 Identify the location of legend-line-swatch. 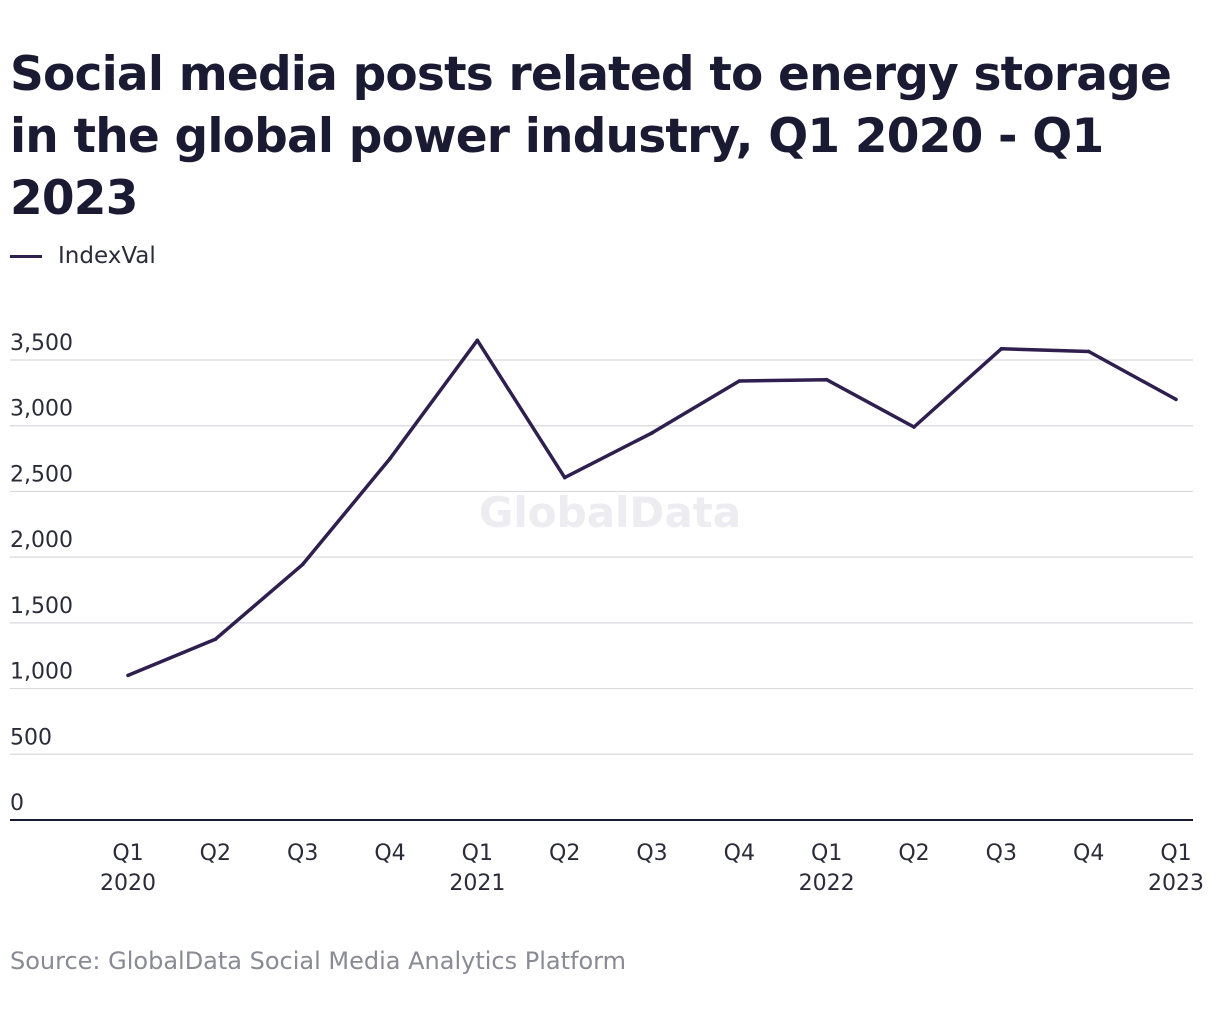
(26, 256).